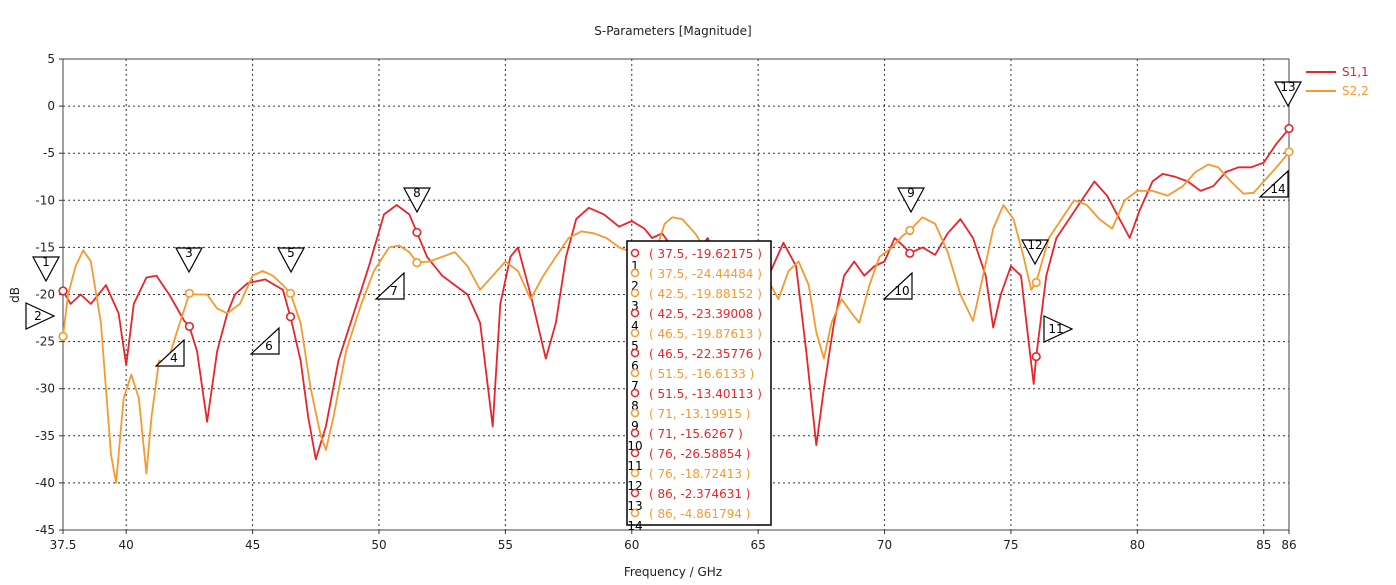 The height and width of the screenshot is (585, 1396). I want to click on x-tick-label: 75, so click(1010, 545).